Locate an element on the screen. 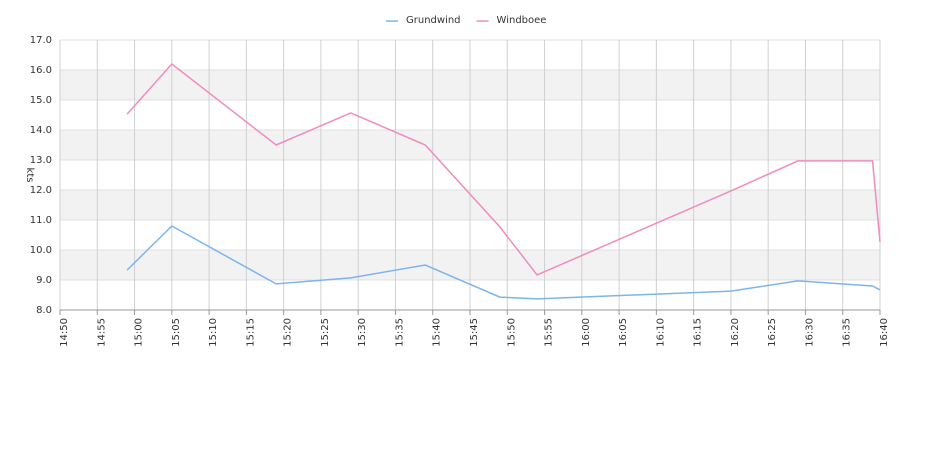 Image resolution: width=940 pixels, height=450 pixels. x-tick-label: 15:45 is located at coordinates (474, 332).